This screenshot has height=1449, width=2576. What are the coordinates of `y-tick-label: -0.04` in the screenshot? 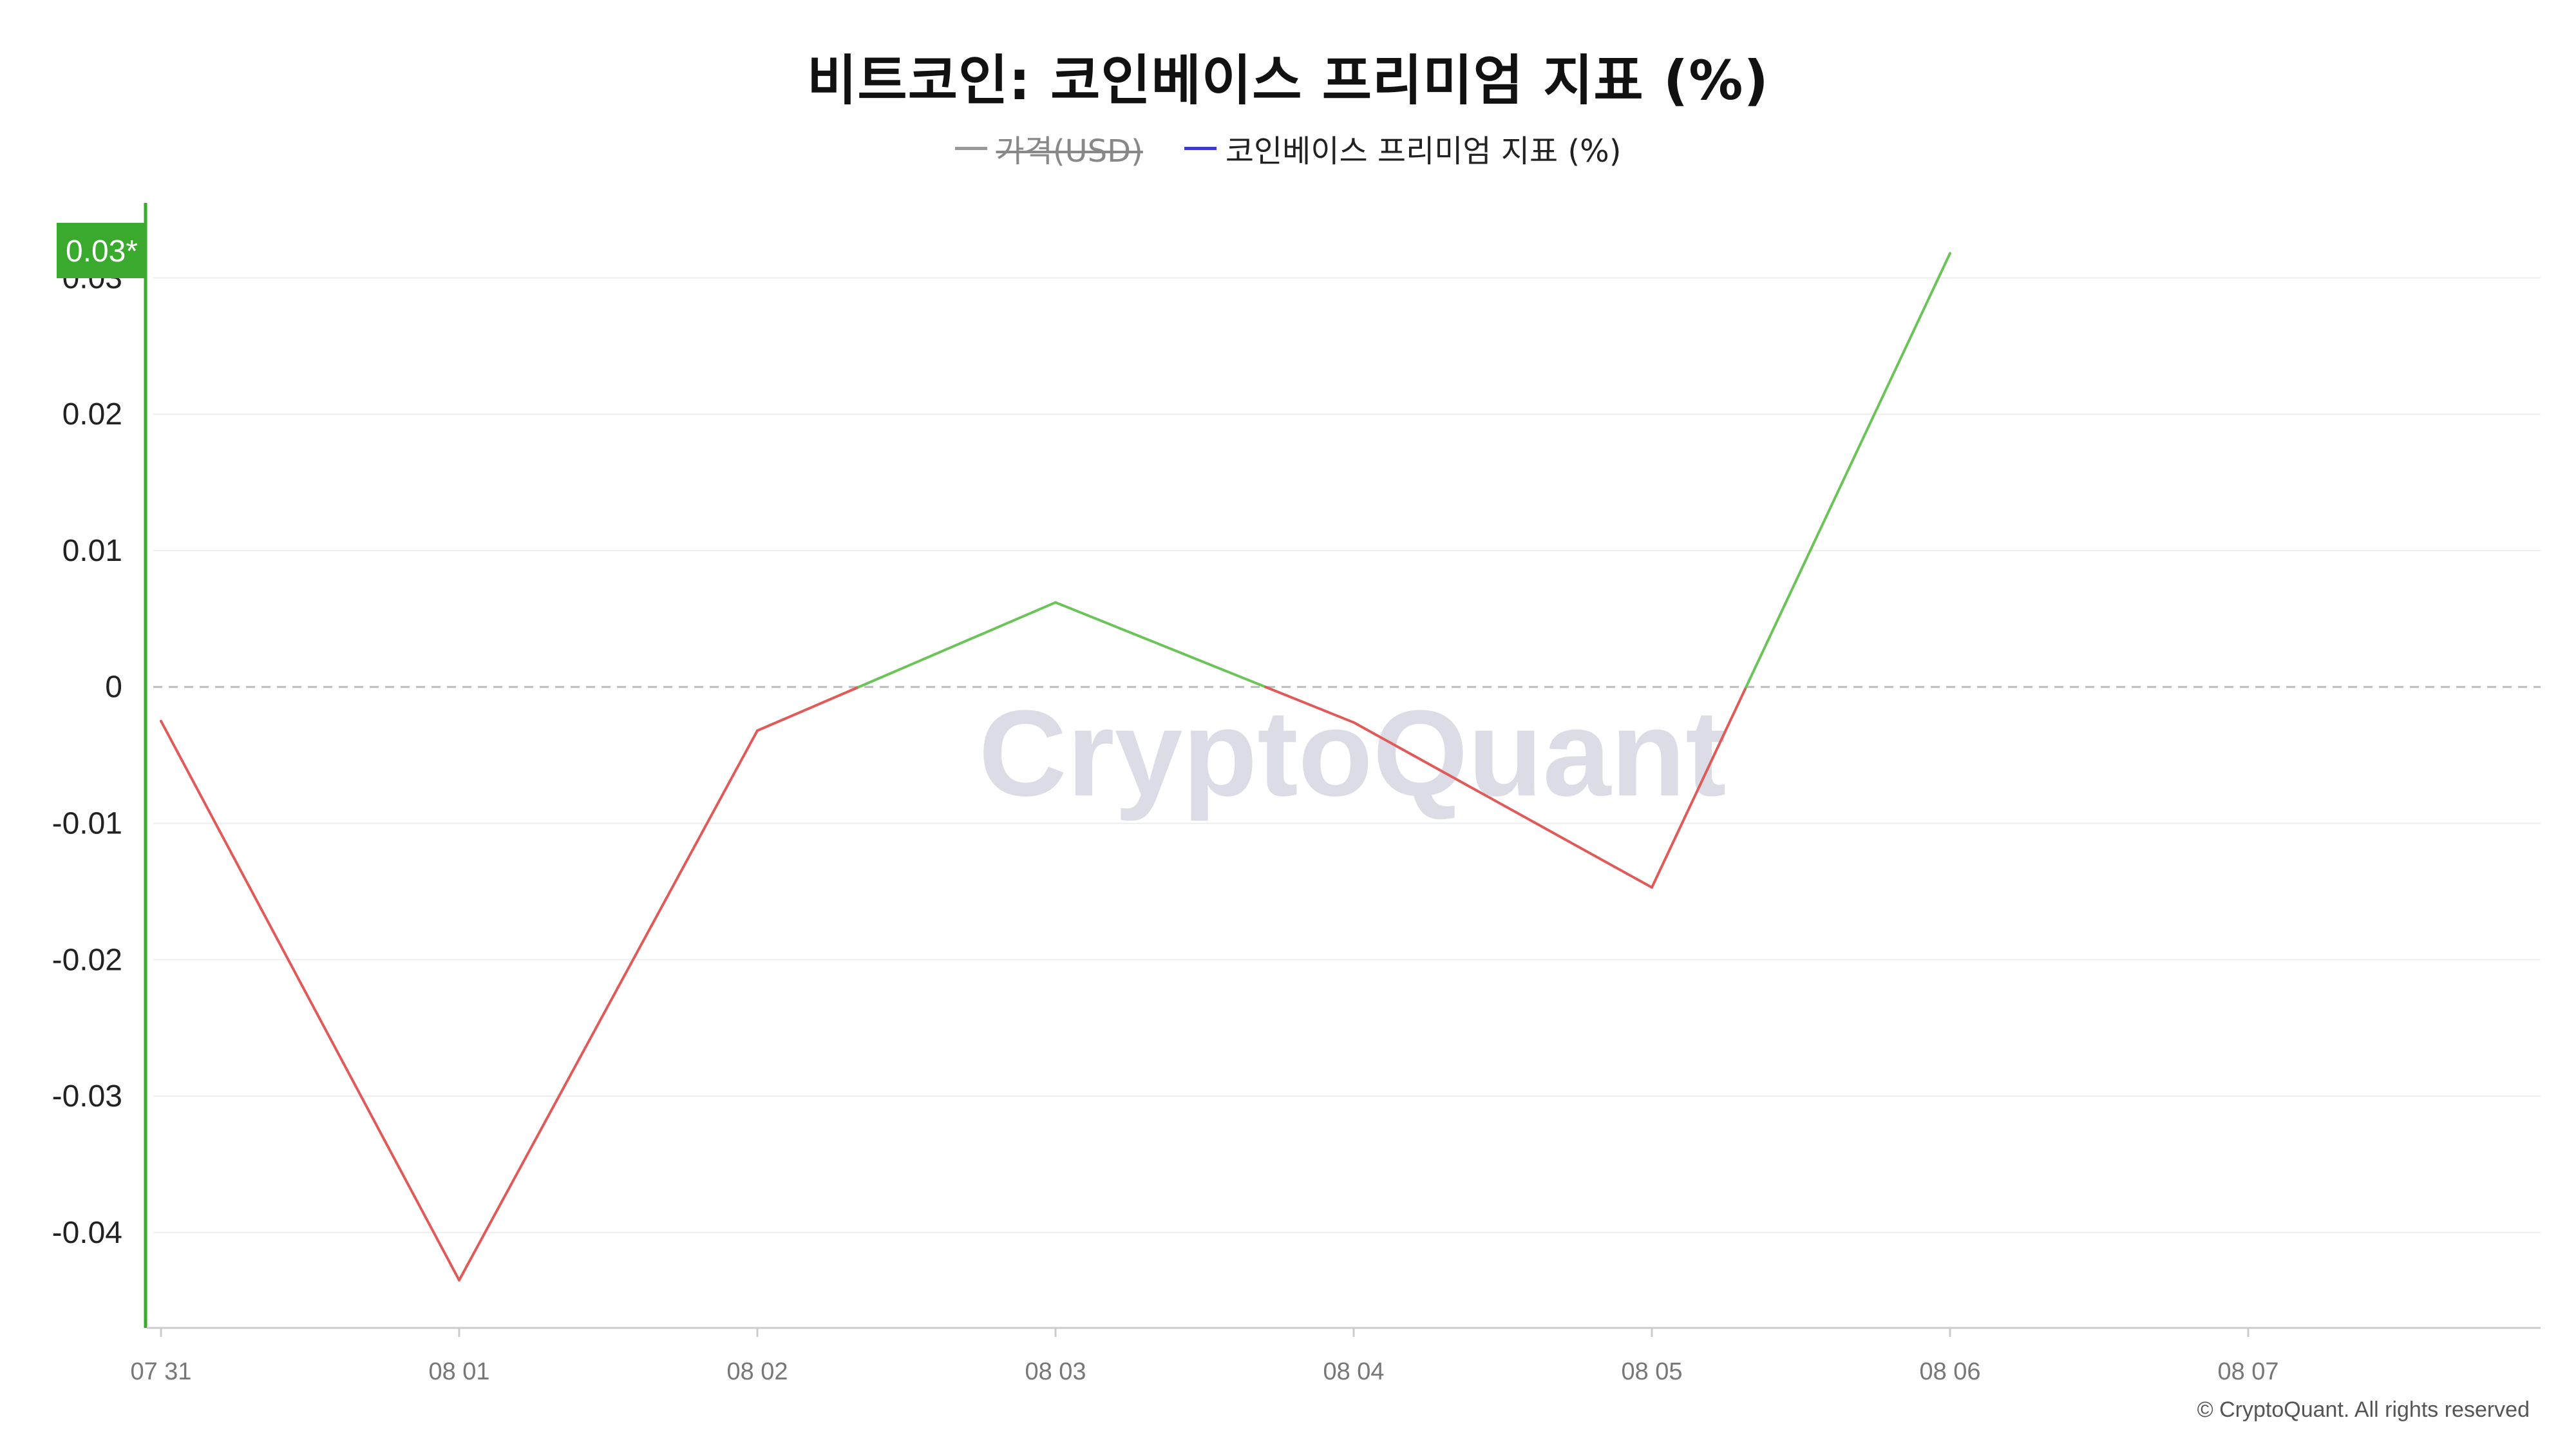 It's located at (87, 1233).